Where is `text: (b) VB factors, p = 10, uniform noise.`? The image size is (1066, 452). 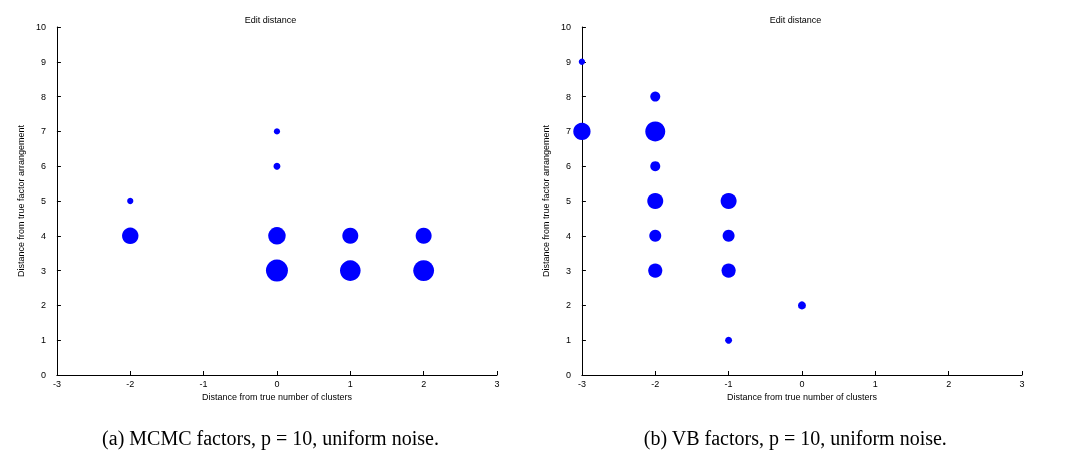 text: (b) VB factors, p = 10, uniform noise. is located at coordinates (795, 438).